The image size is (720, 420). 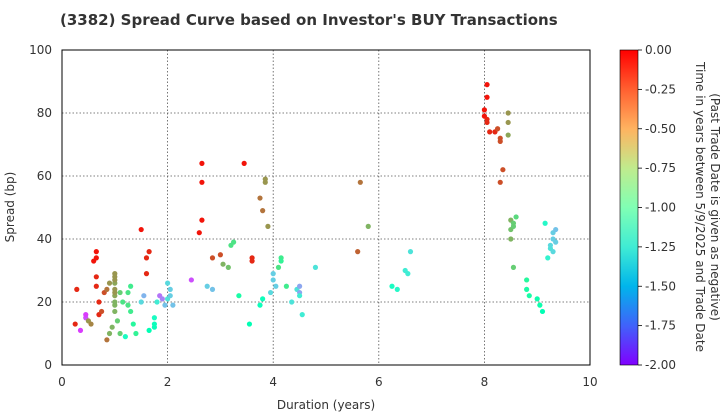 What do you see at coordinates (44, 302) in the screenshot?
I see `y-tick-label: 20` at bounding box center [44, 302].